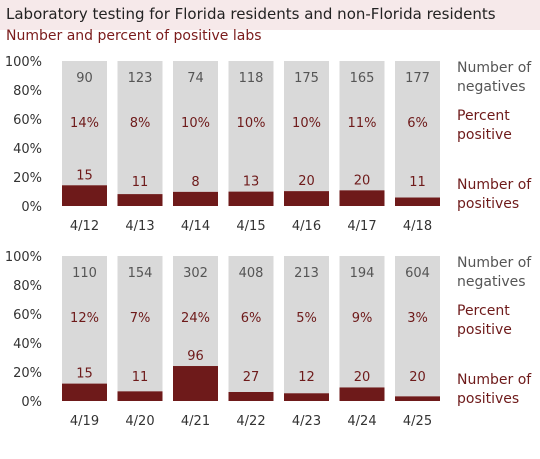 Image resolution: width=540 pixels, height=459 pixels. What do you see at coordinates (417, 318) in the screenshot?
I see `percent-label: 3%` at bounding box center [417, 318].